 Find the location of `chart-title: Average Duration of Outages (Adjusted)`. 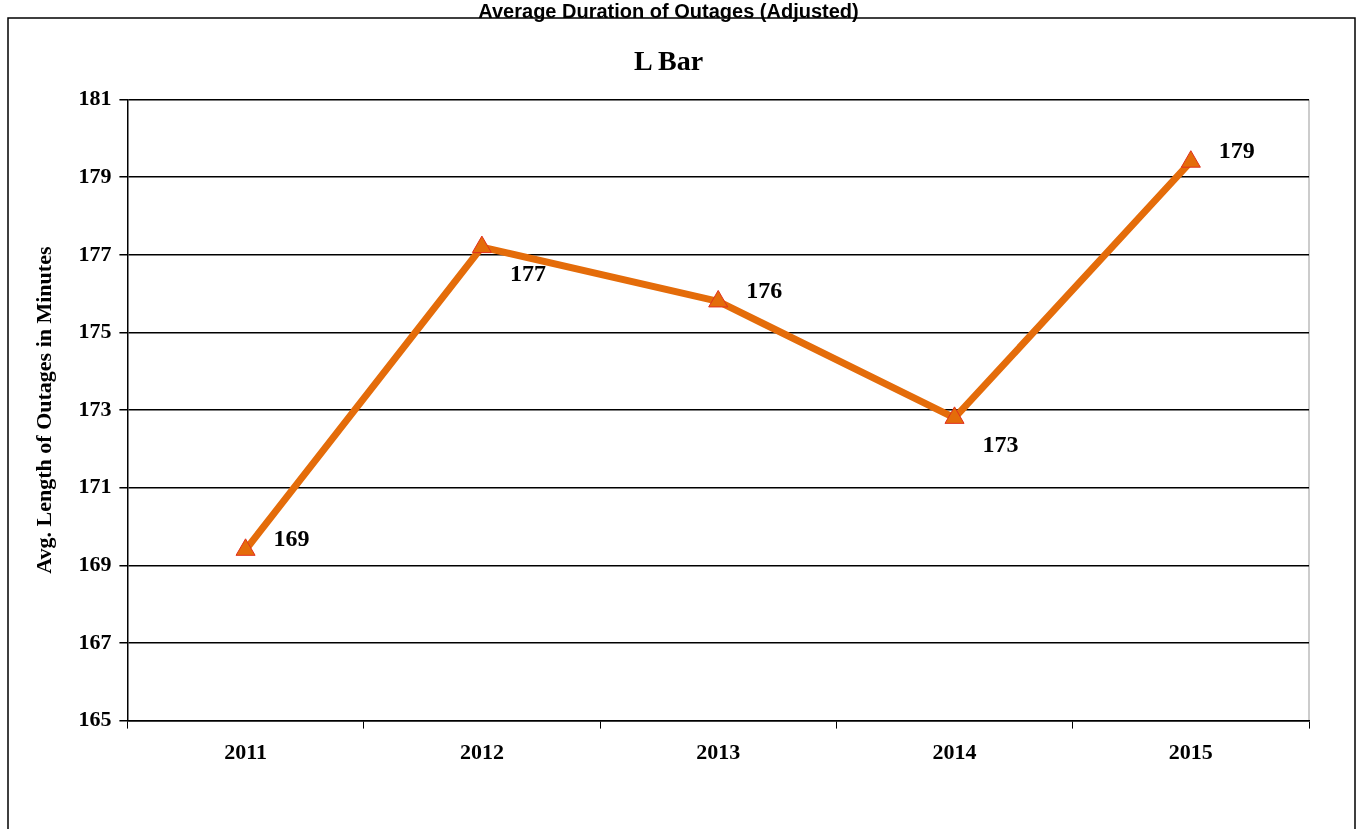

chart-title: Average Duration of Outages (Adjusted) is located at coordinates (668, 11).